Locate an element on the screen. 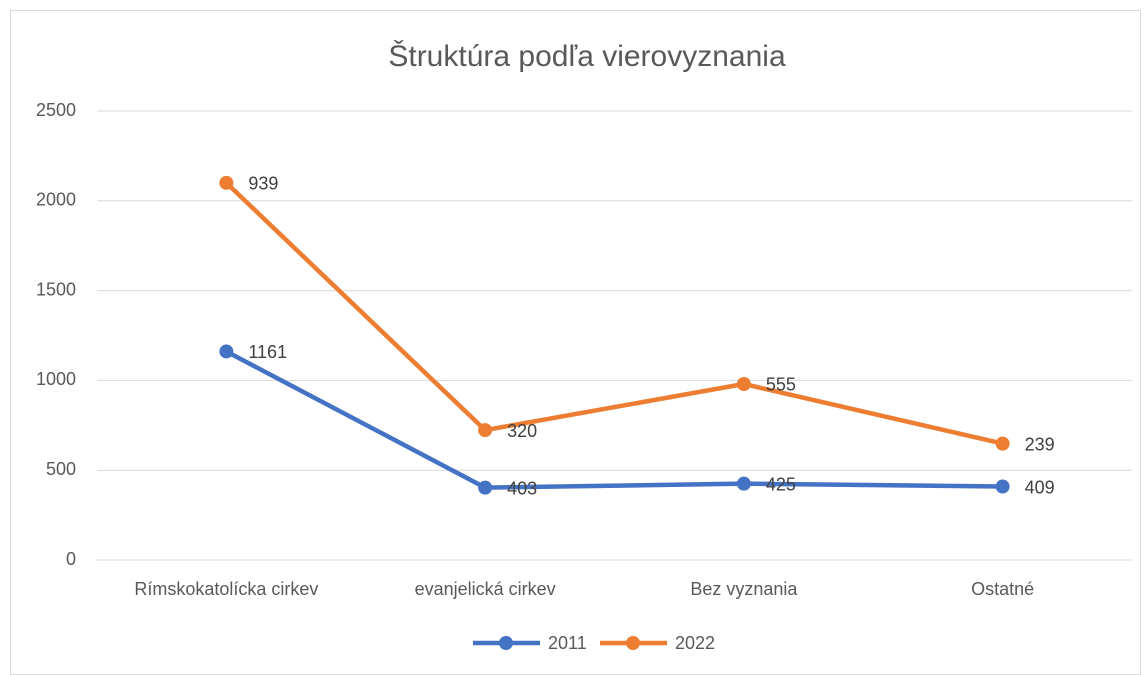 This screenshot has width=1147, height=675. chart-title: Štruktúra podľa vierovyznania is located at coordinates (587, 56).